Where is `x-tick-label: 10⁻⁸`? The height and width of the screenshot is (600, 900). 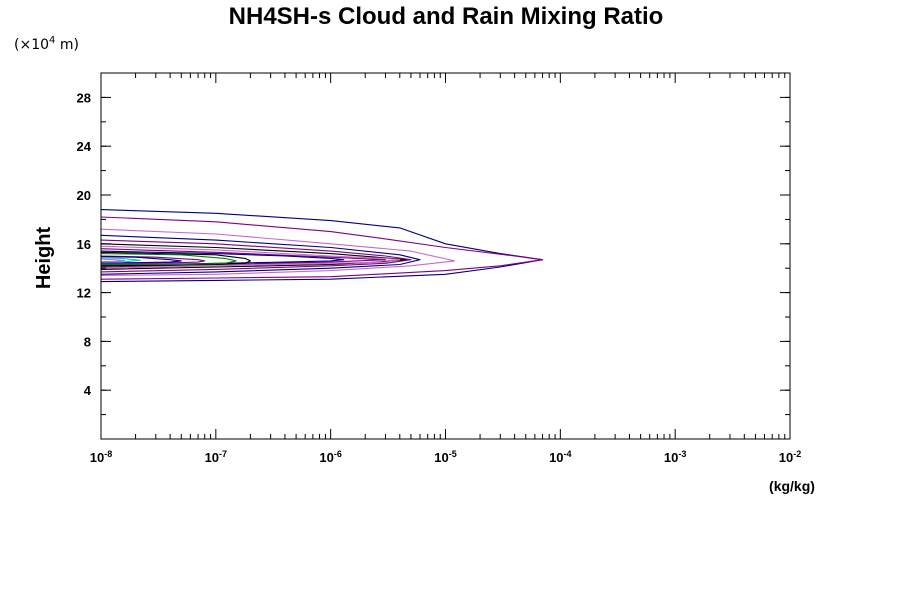
x-tick-label: 10⁻⁸ is located at coordinates (101, 457).